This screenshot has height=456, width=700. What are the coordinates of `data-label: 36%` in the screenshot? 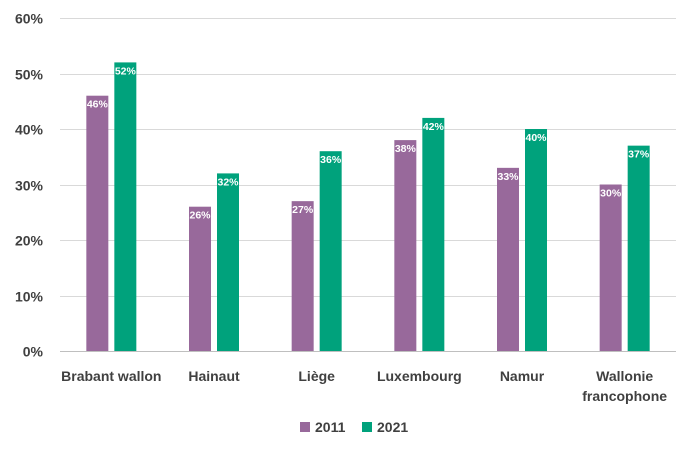 It's located at (331, 160).